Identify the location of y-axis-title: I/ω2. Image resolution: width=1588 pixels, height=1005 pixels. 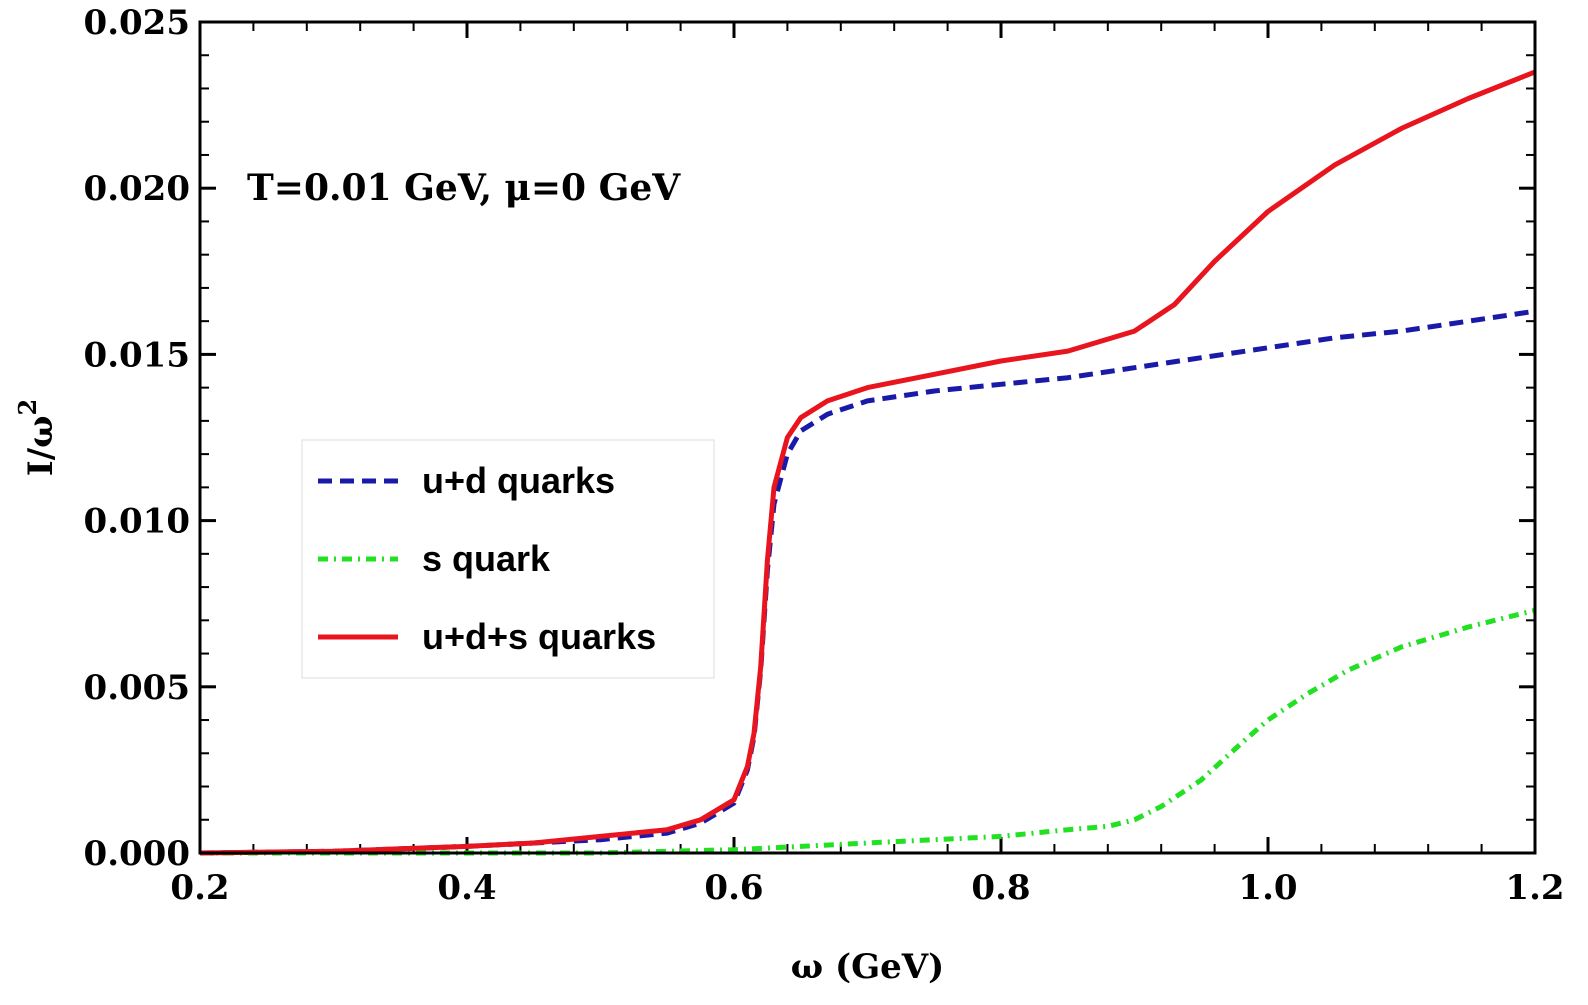
(37, 437).